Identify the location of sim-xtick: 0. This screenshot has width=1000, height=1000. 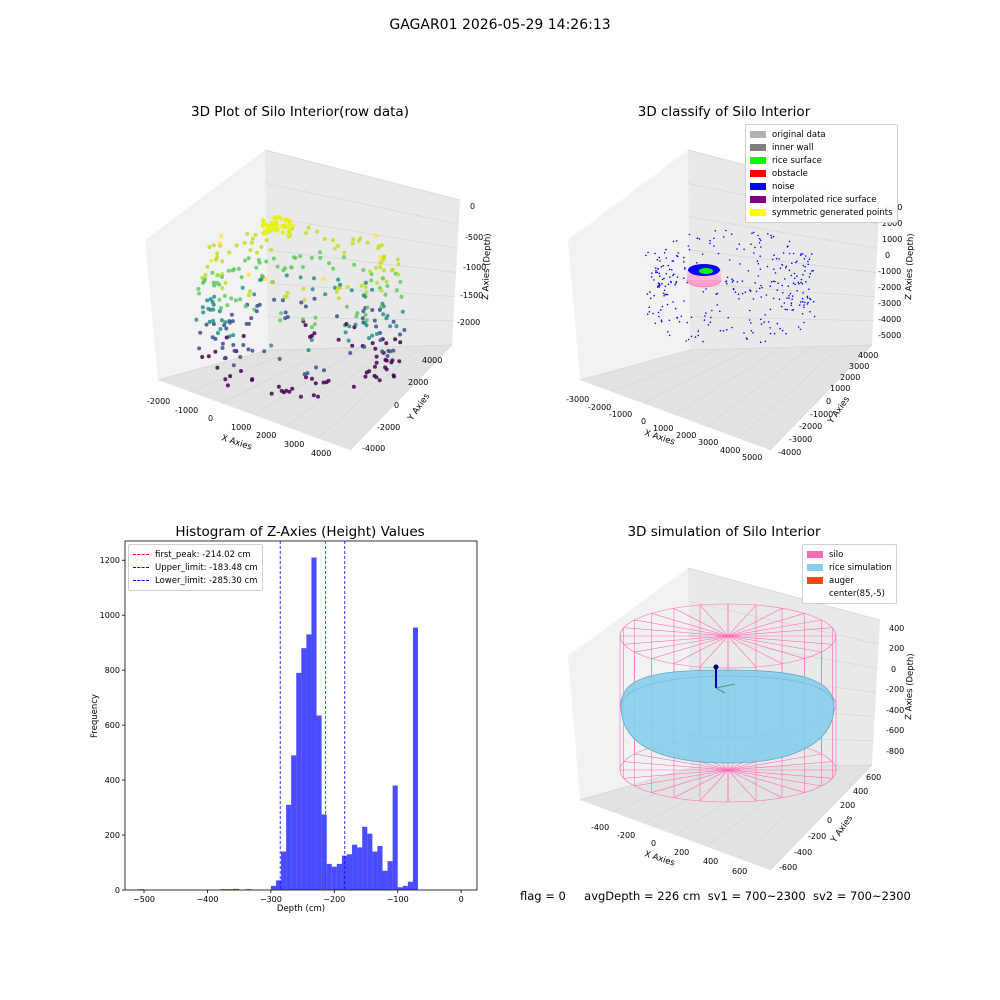
(653, 843).